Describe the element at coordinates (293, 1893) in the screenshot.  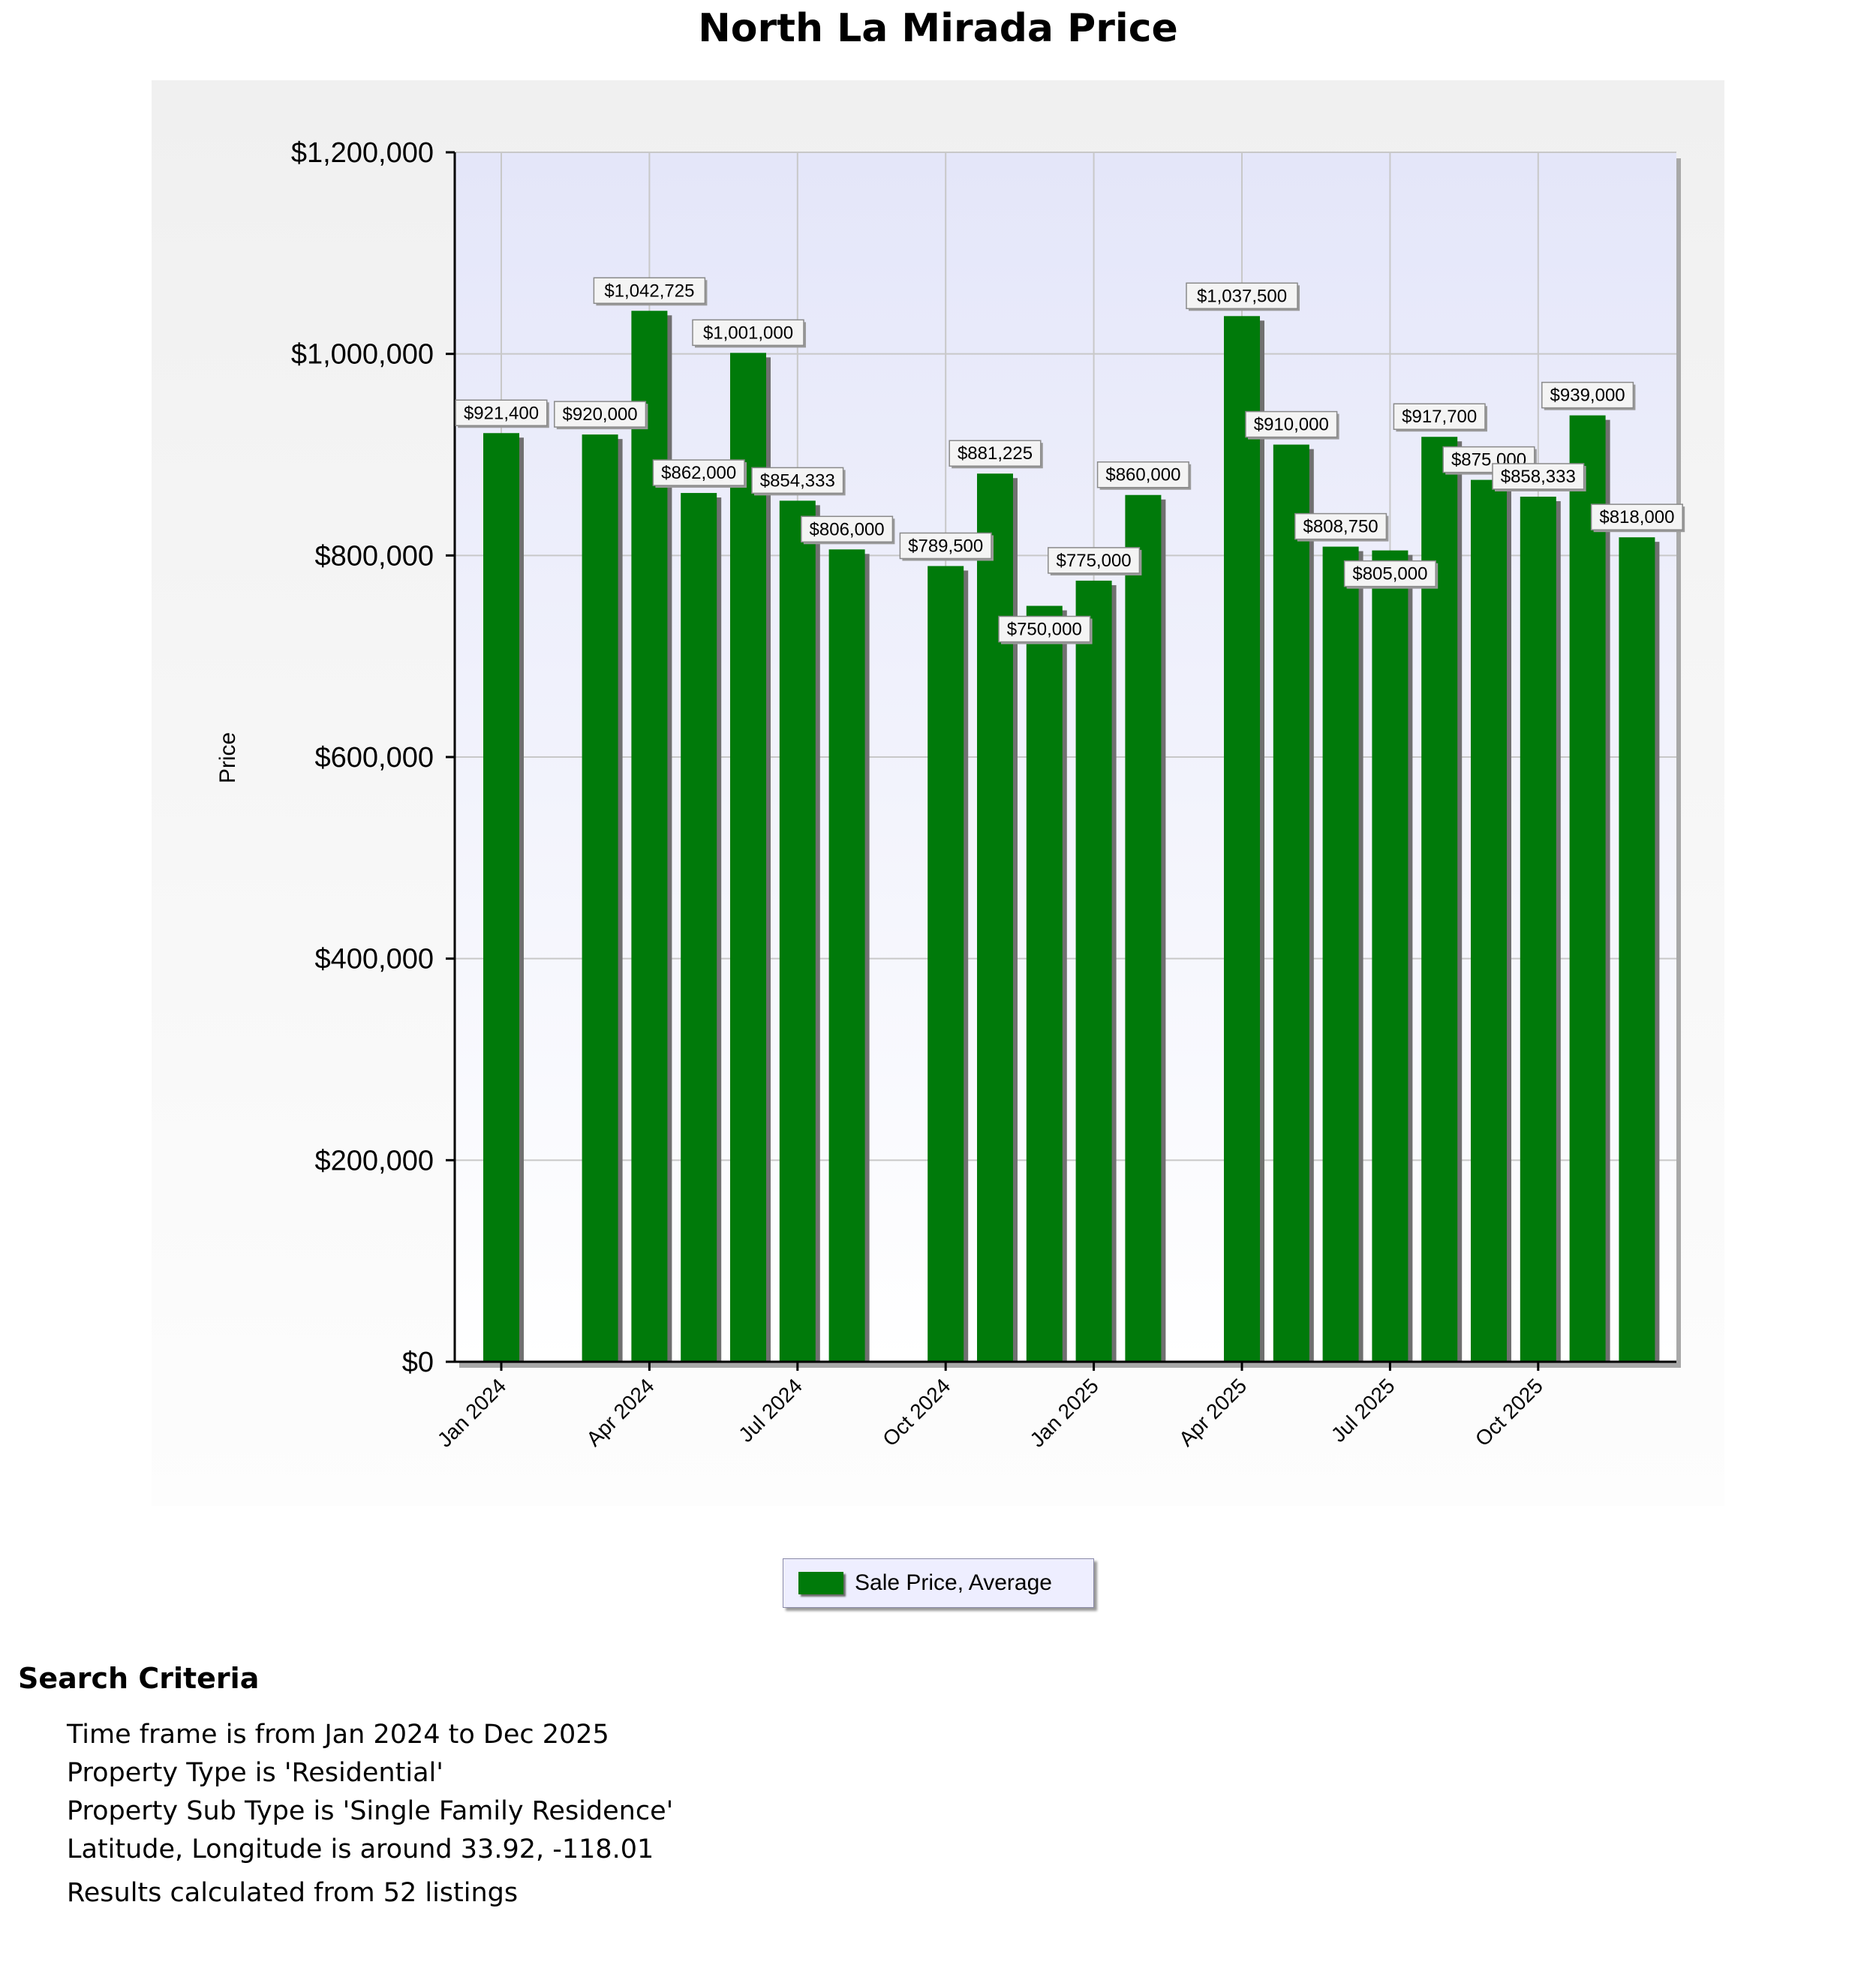
I see `results-count: Results calculated from 52 listings` at that location.